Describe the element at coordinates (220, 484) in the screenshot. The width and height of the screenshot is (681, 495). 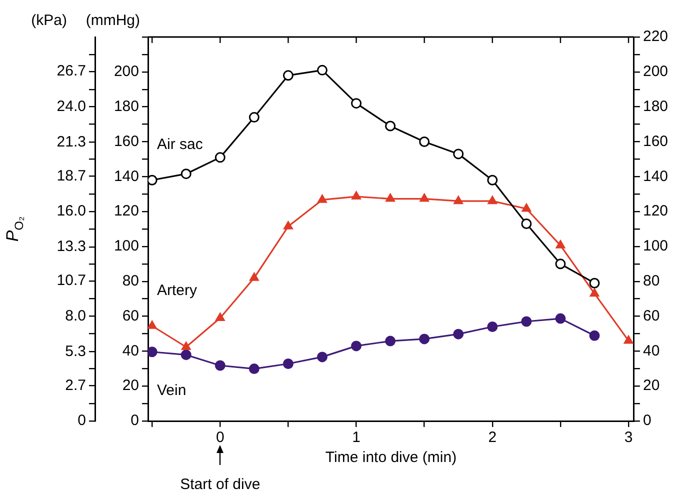
I see `text: Start of dive` at that location.